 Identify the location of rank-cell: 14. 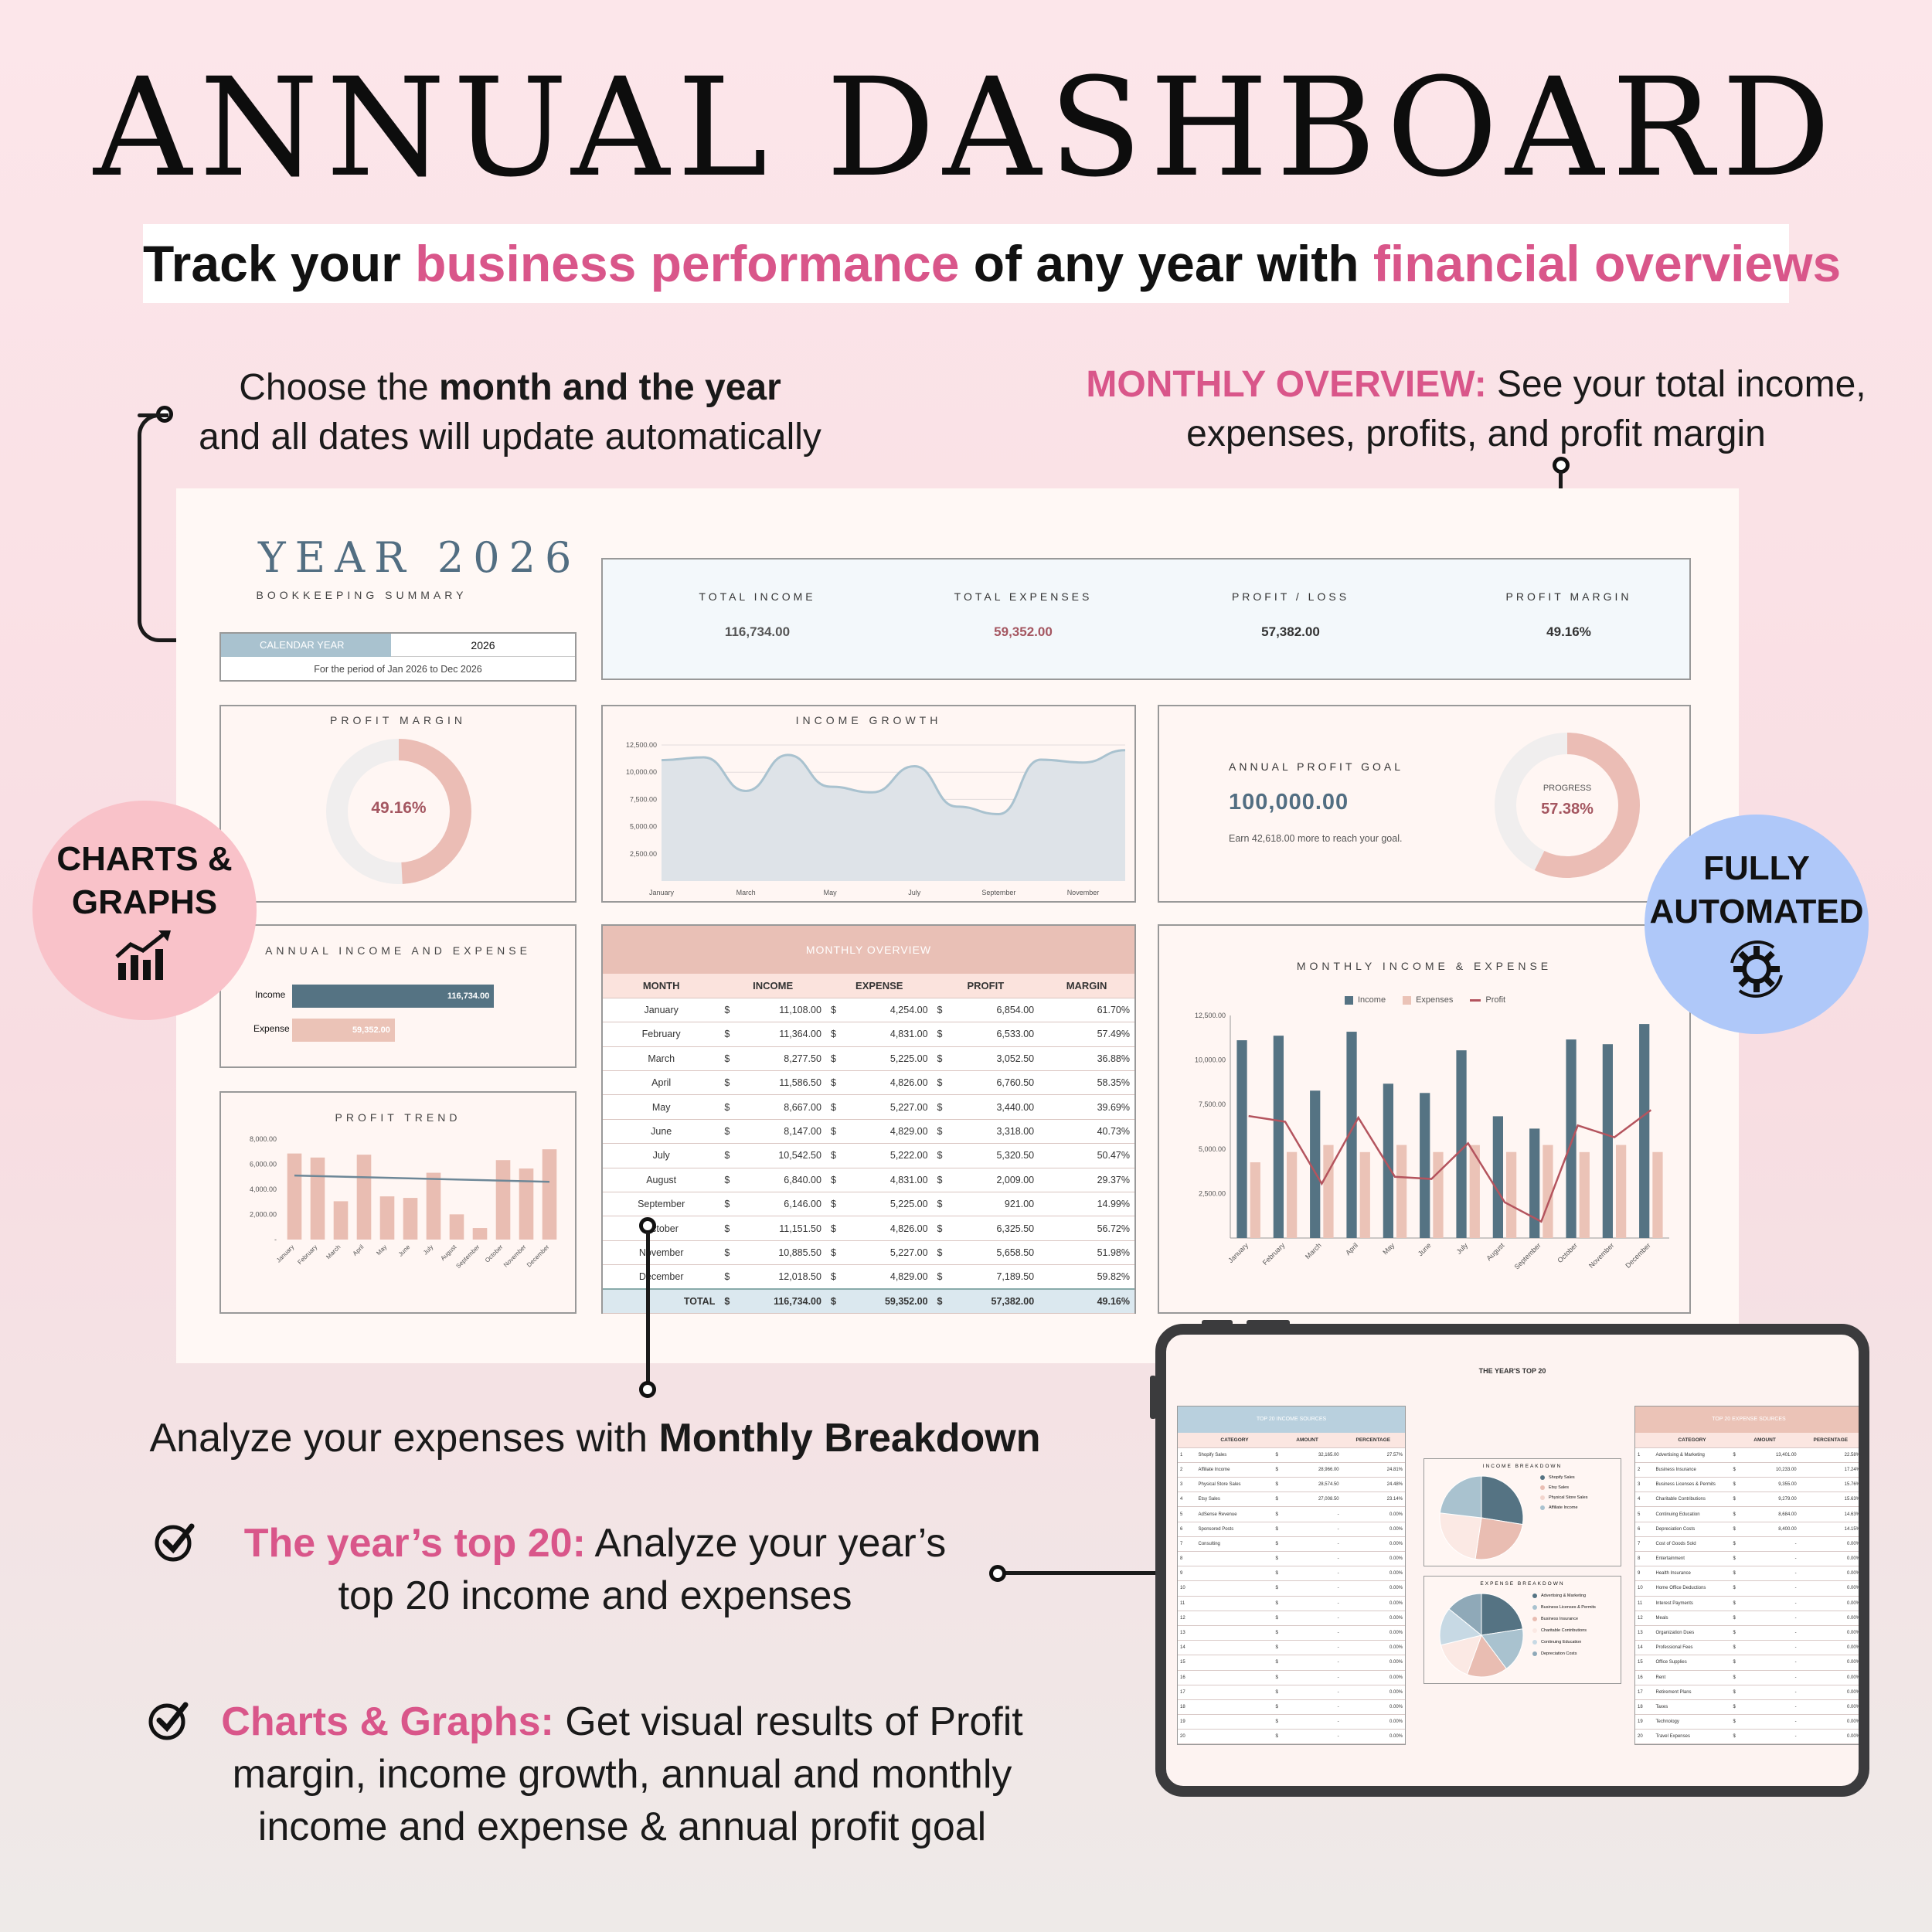
(1644, 1648).